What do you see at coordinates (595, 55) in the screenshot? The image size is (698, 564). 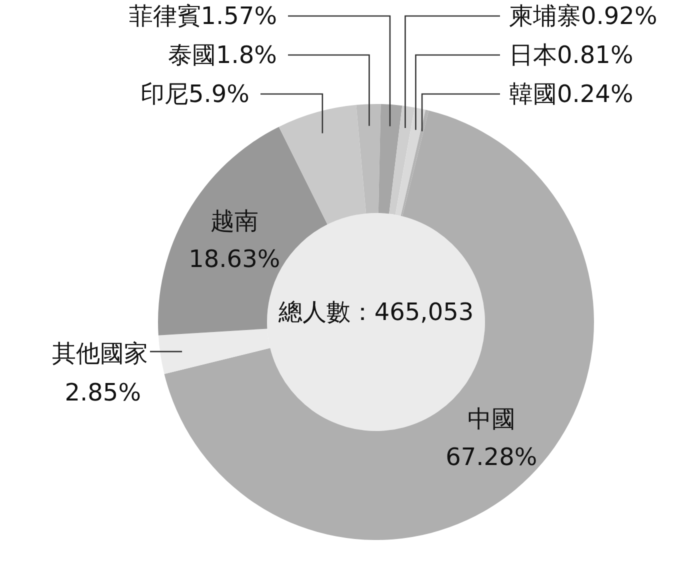 I see `data-label: 0.81%` at bounding box center [595, 55].